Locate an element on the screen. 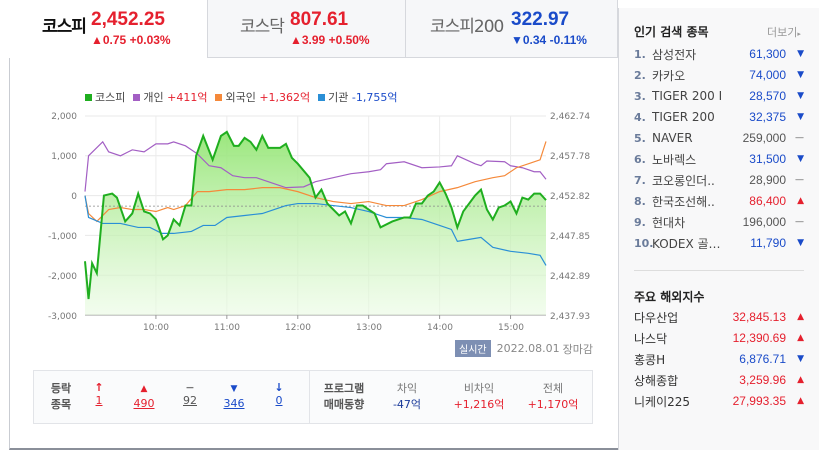  legend-value: +1,362억 is located at coordinates (285, 97).